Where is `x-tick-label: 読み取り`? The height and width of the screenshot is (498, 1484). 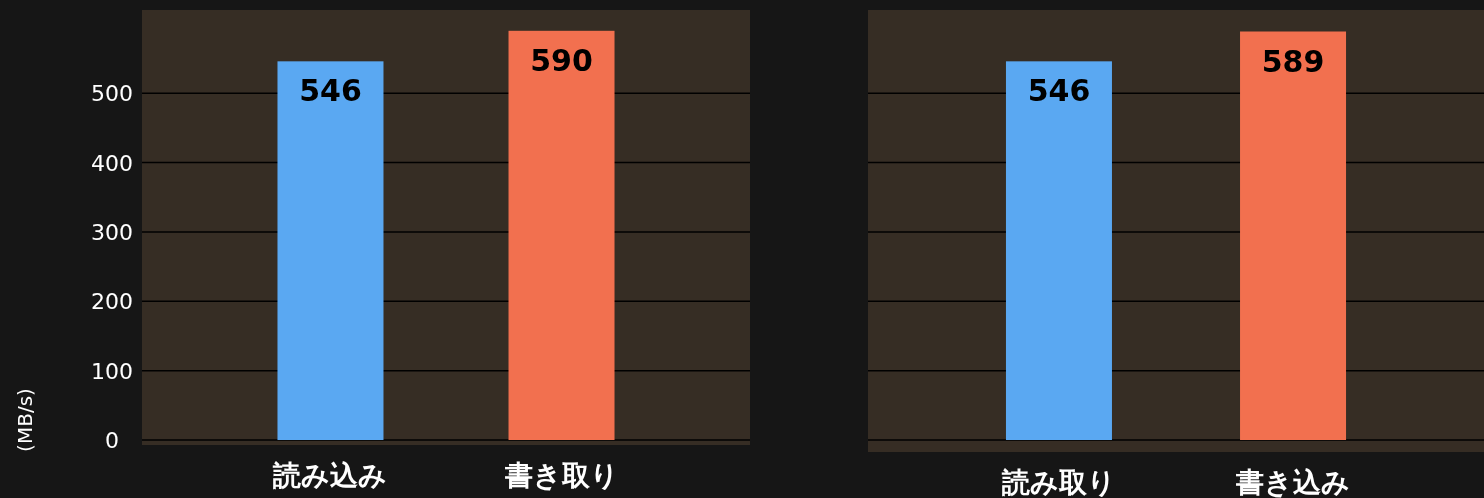
x-tick-label: 読み取り is located at coordinates (1058, 482).